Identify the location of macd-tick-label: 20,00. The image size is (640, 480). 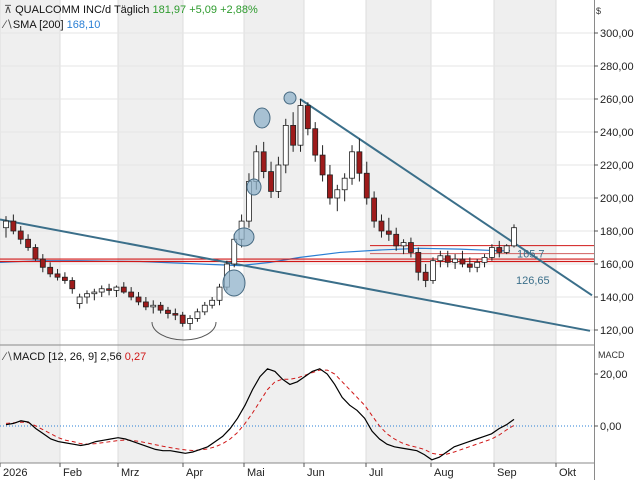
(614, 375).